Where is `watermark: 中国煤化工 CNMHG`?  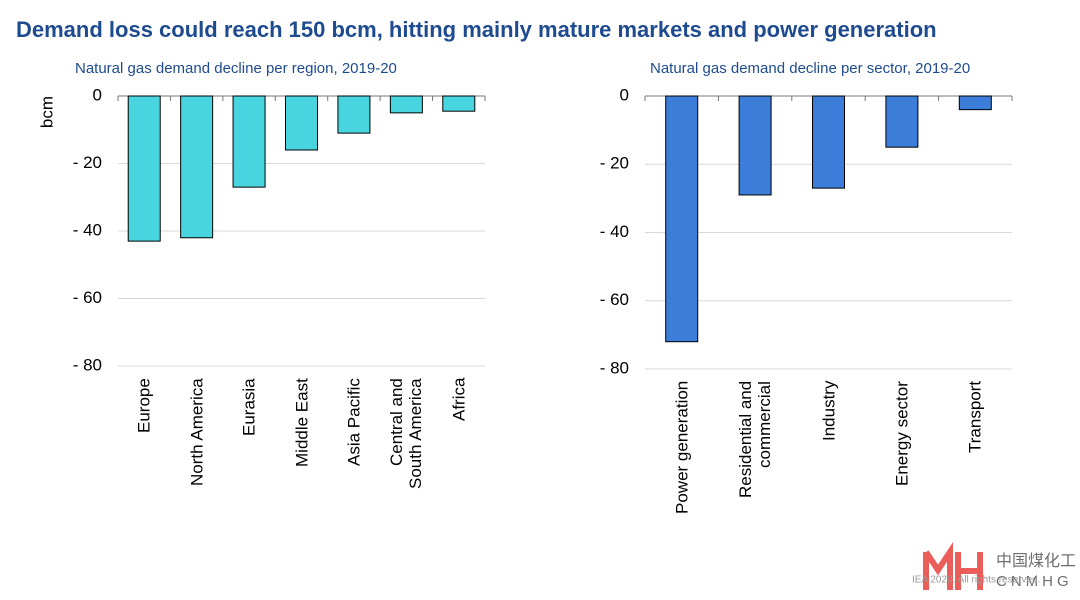
watermark: 中国煤化工 CNMHG is located at coordinates (999, 566).